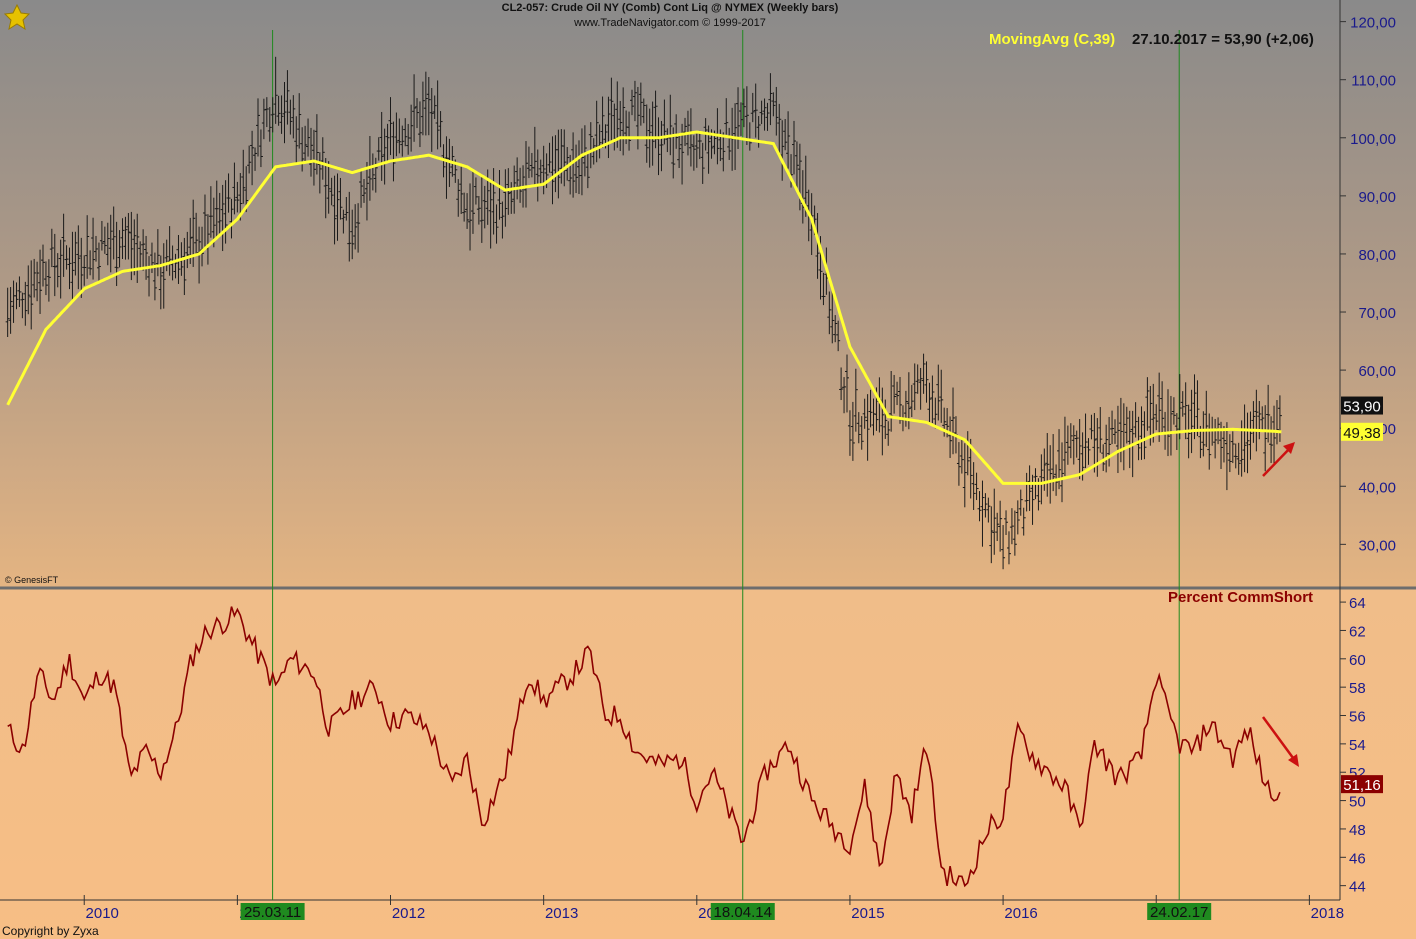 Image resolution: width=1416 pixels, height=939 pixels. What do you see at coordinates (561, 913) in the screenshot?
I see `time-axis-label: 2013` at bounding box center [561, 913].